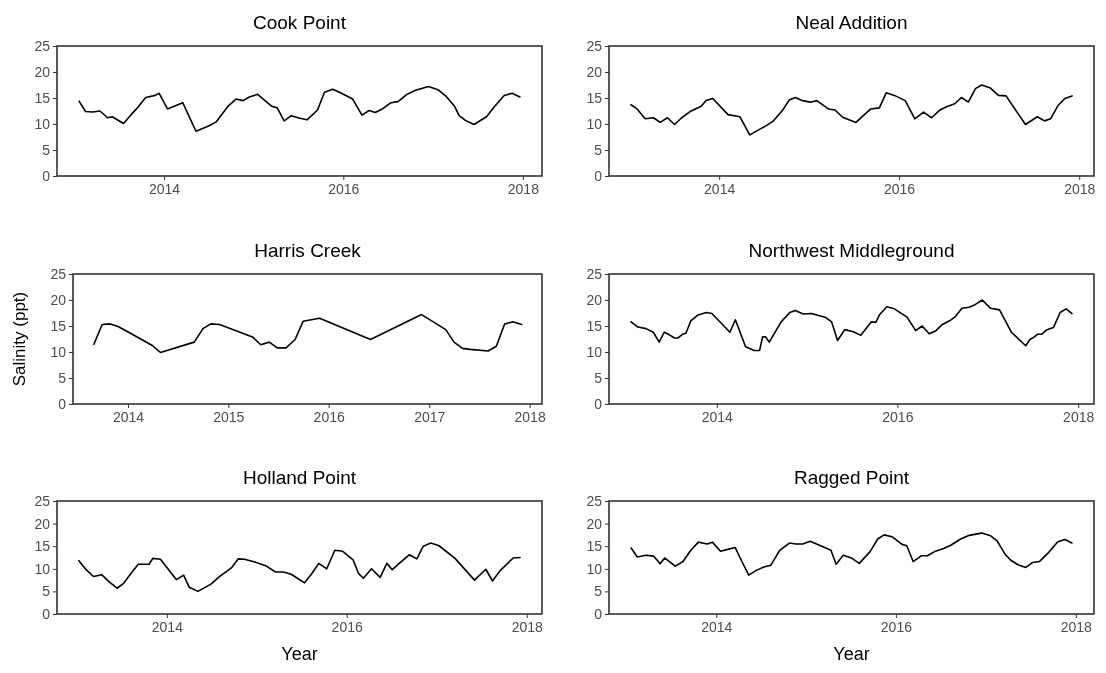  What do you see at coordinates (300, 22) in the screenshot?
I see `chart-title: Cook Point` at bounding box center [300, 22].